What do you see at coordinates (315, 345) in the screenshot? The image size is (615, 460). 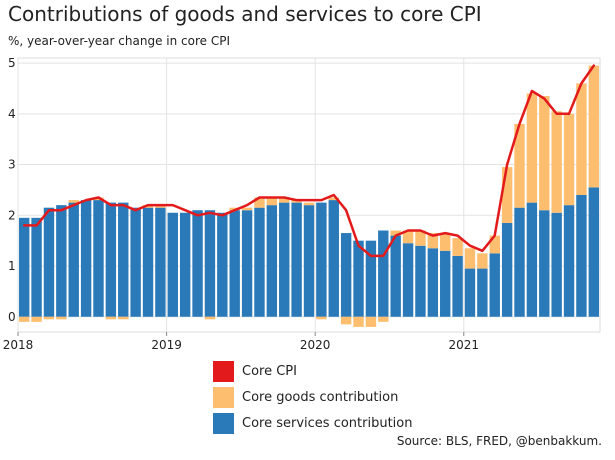 I see `x-tick-label: 2020` at bounding box center [315, 345].